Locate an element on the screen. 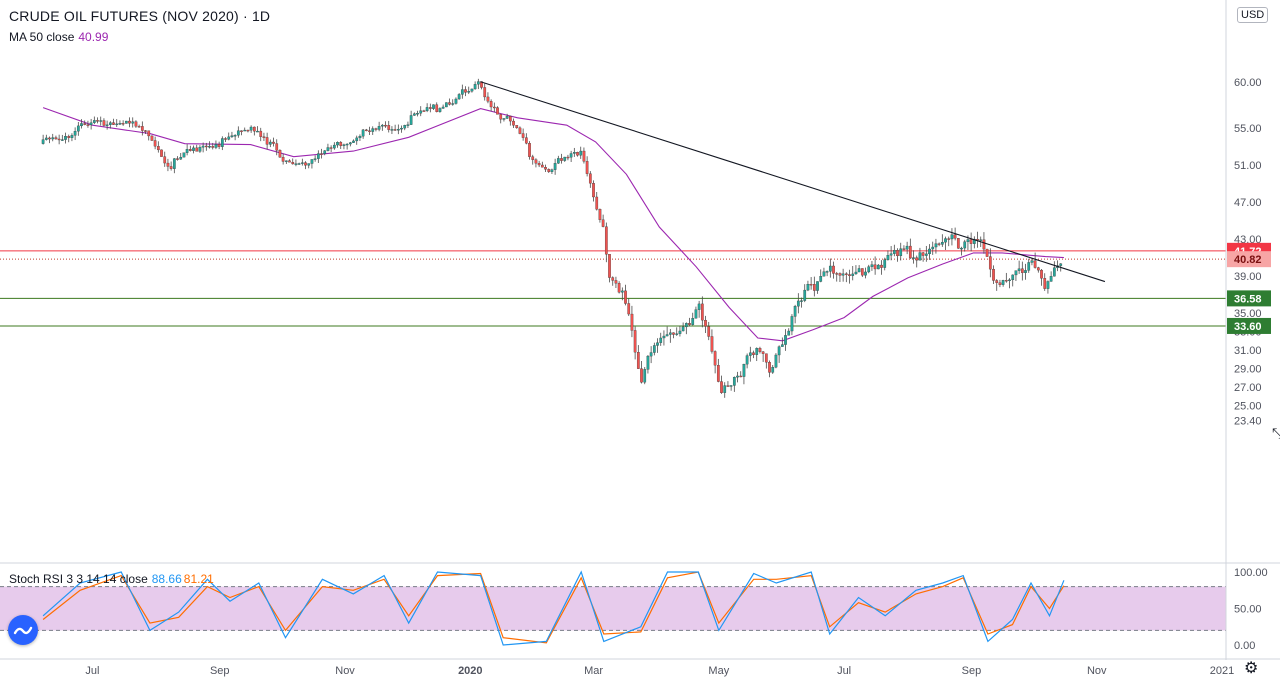  ma-legend: MA 50 close 40.99 is located at coordinates (139, 37).